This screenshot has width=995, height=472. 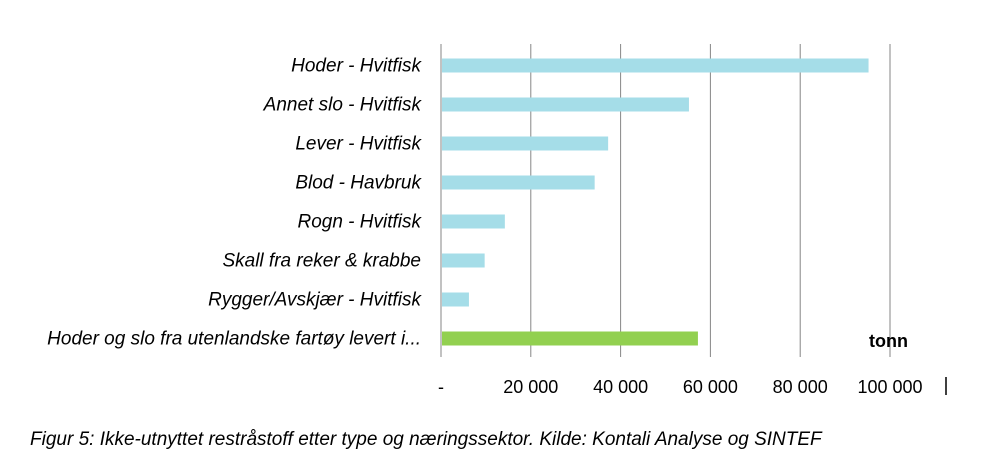 What do you see at coordinates (889, 387) in the screenshot?
I see `x-tick-label: 100 000` at bounding box center [889, 387].